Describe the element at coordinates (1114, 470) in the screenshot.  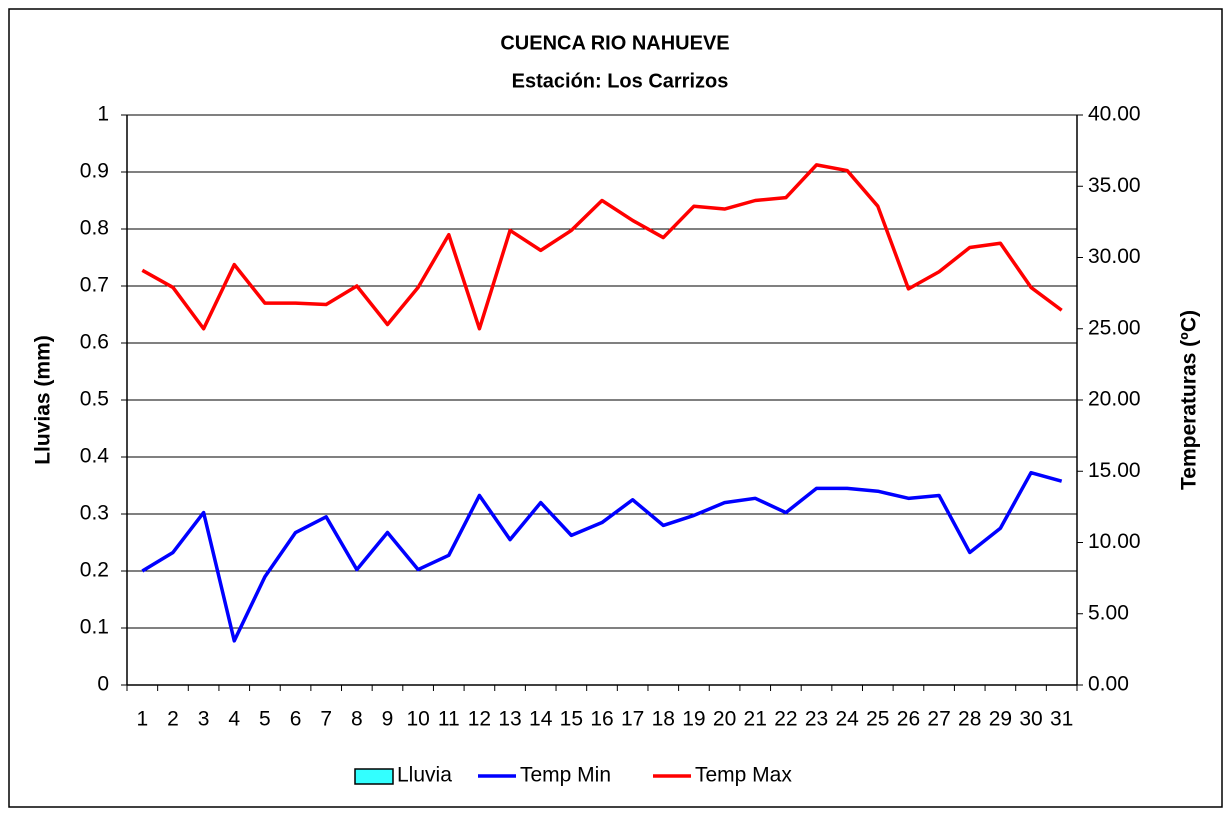
I see `y2-tick-label: 15.00` at that location.